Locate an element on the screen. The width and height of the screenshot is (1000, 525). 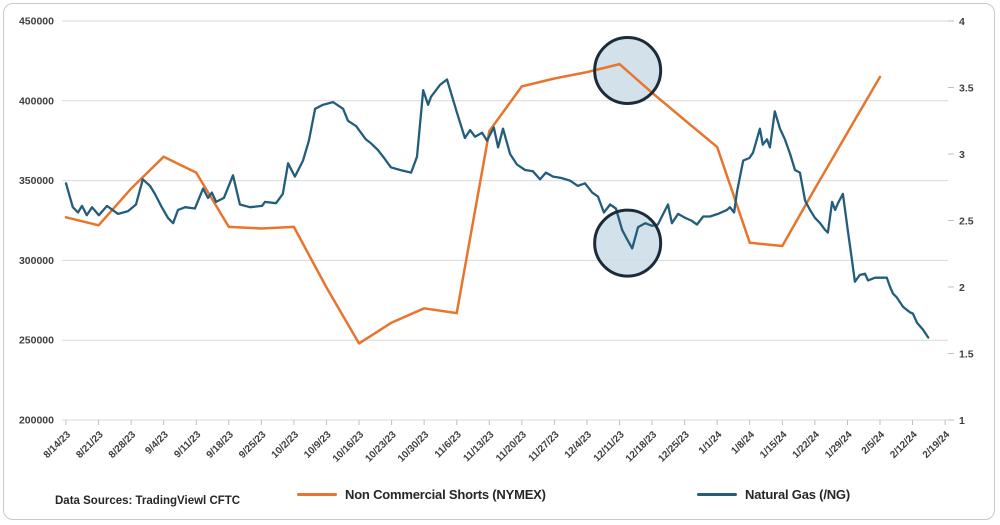
x-axis-date-label: 10/9/23 is located at coordinates (318, 445).